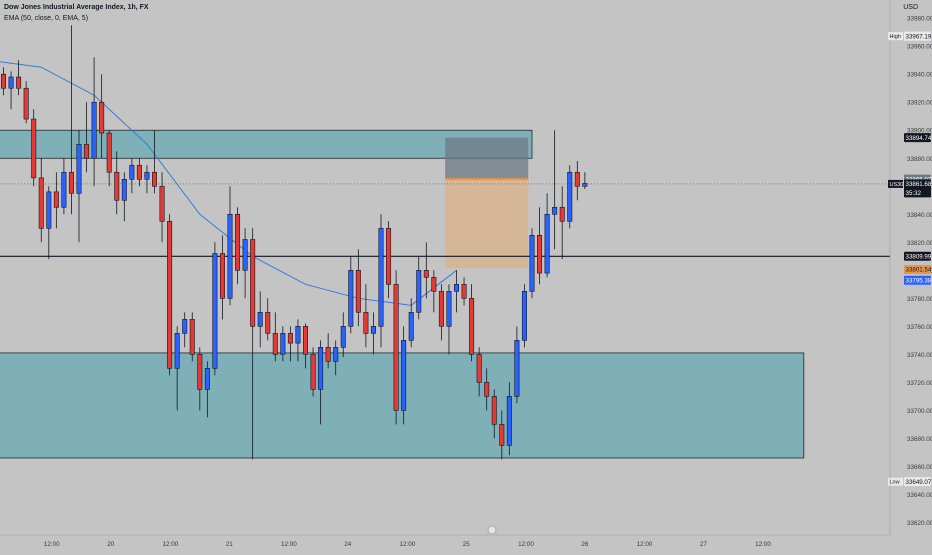 The image size is (932, 555). Describe the element at coordinates (919, 184) in the screenshot. I see `last-price-label: 33861.68` at that location.